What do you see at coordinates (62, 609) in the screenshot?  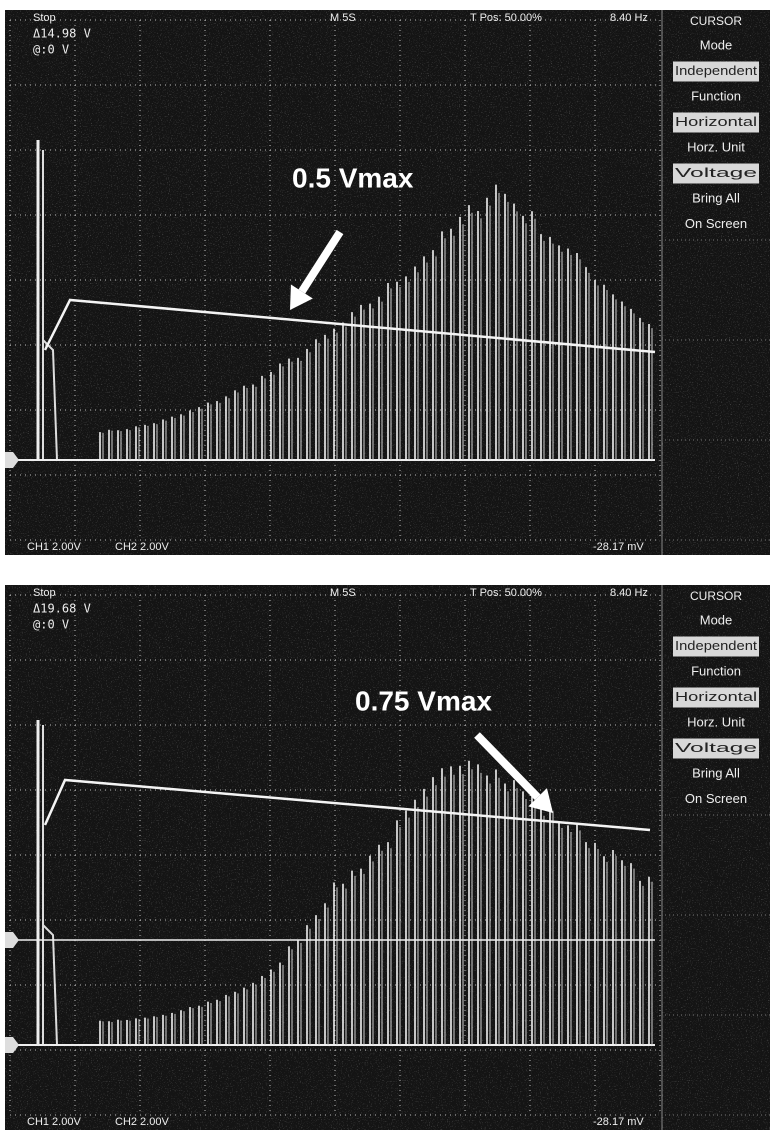 I see `cursor-delta: Δ19.68 V` at bounding box center [62, 609].